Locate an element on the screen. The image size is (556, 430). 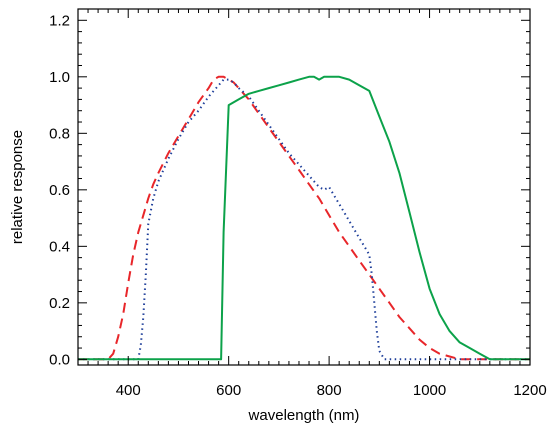
y-tick-label: 1.0 is located at coordinates (59, 77).